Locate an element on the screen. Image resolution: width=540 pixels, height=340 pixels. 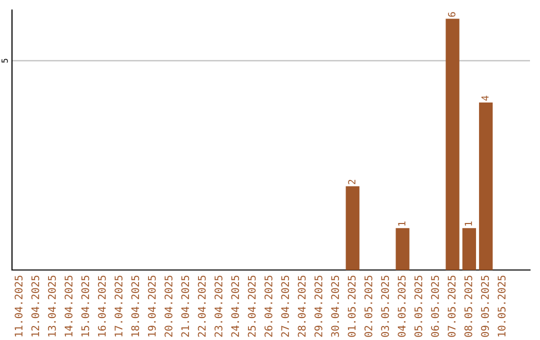
x-tick-label: 25.04.2025 is located at coordinates (252, 306).